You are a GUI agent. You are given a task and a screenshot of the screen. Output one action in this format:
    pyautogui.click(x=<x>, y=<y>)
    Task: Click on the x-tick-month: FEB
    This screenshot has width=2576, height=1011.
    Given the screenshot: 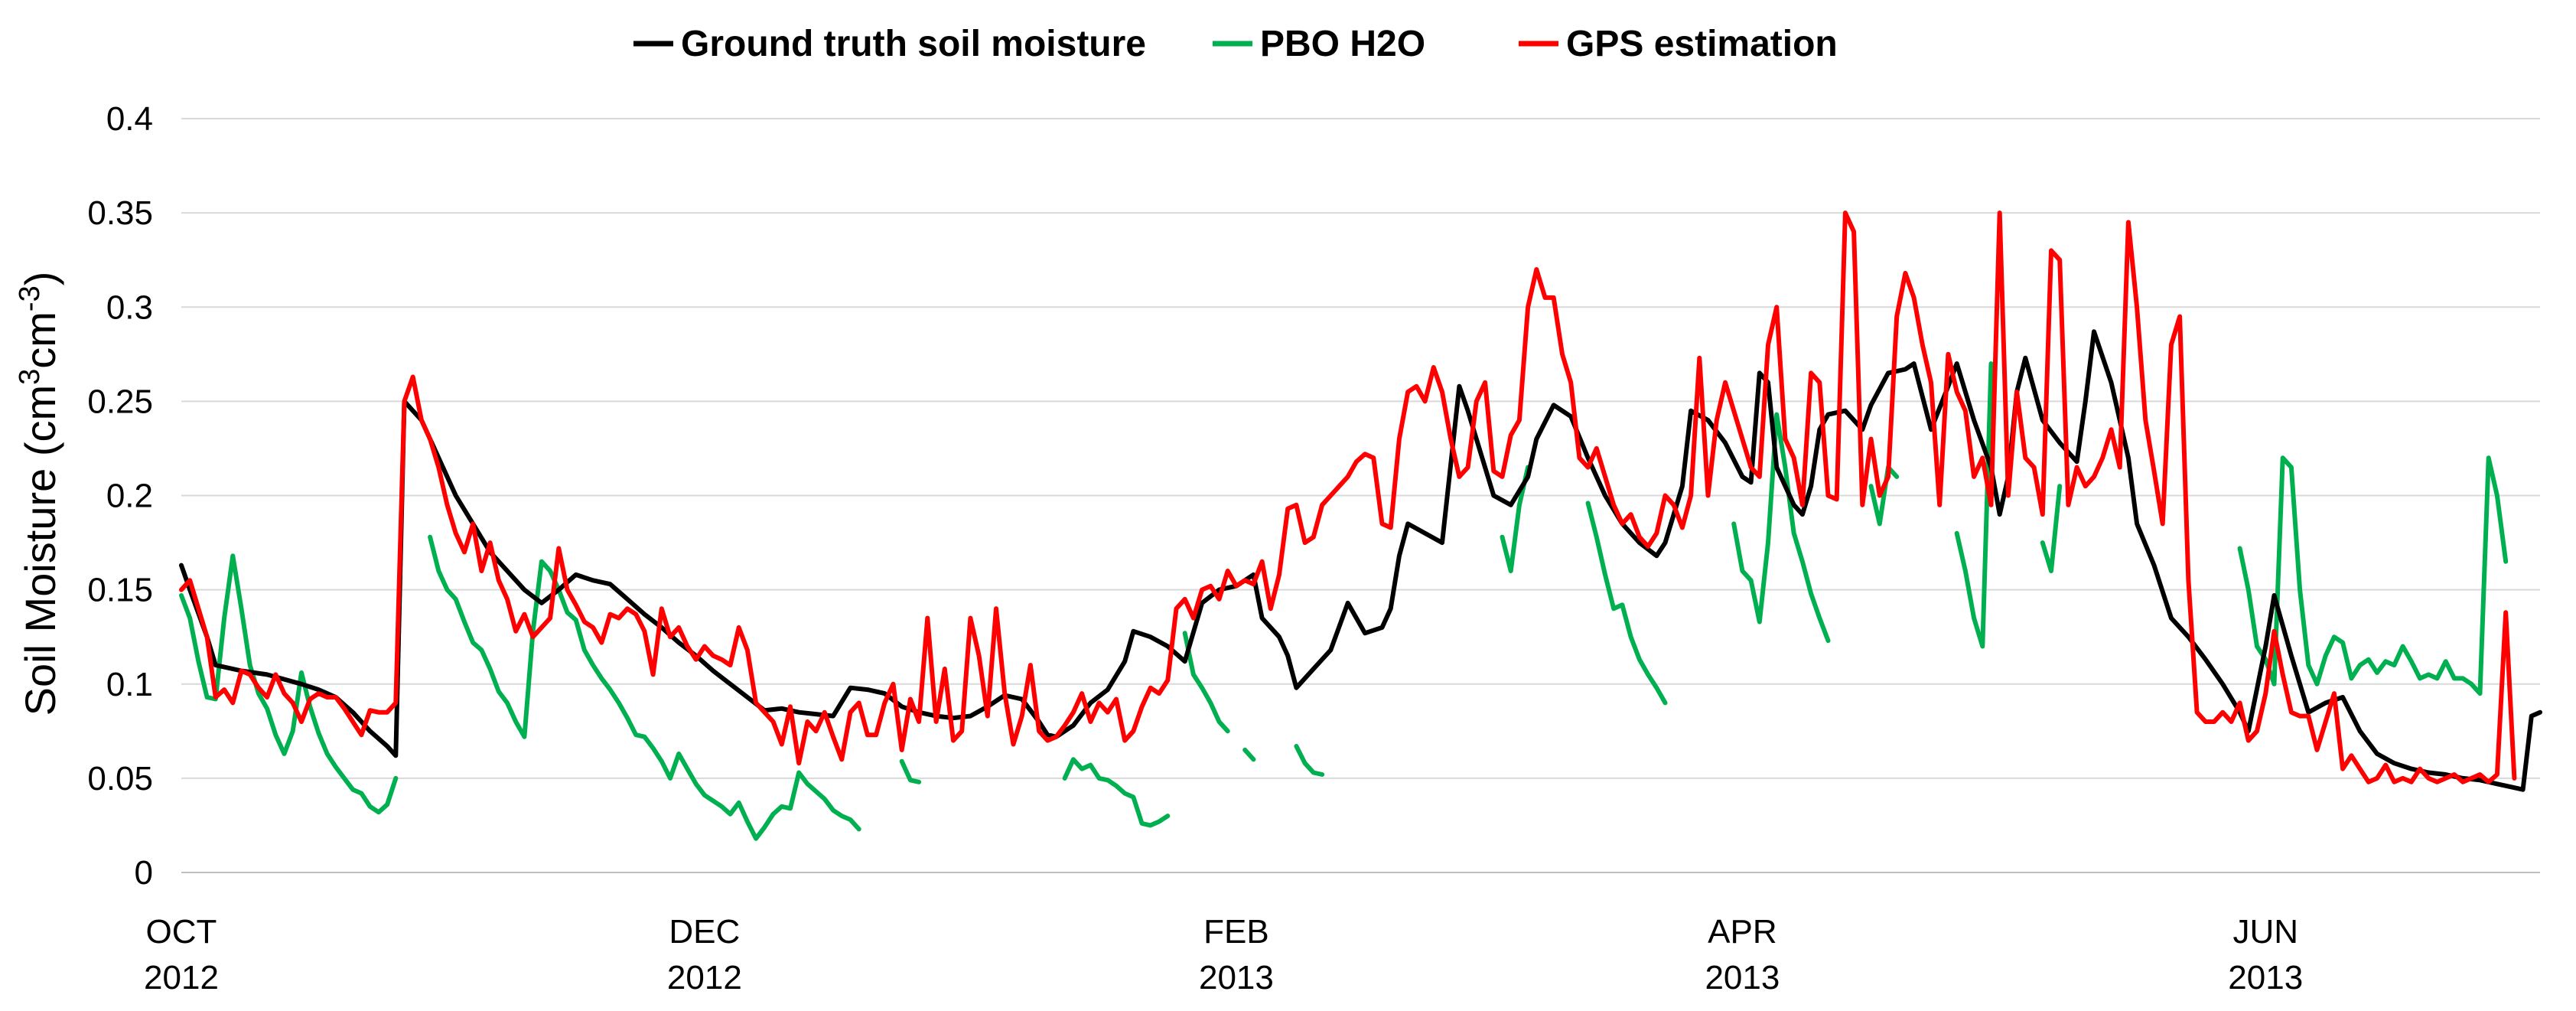 What is the action you would take?
    pyautogui.click(x=1236, y=932)
    